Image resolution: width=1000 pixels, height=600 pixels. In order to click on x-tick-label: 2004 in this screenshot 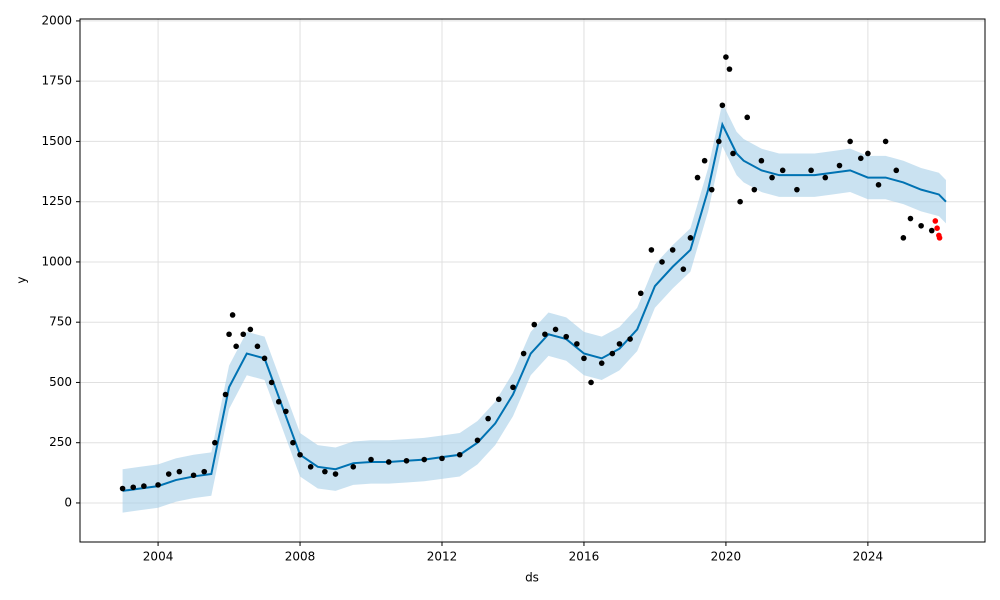, I will do `click(158, 557)`.